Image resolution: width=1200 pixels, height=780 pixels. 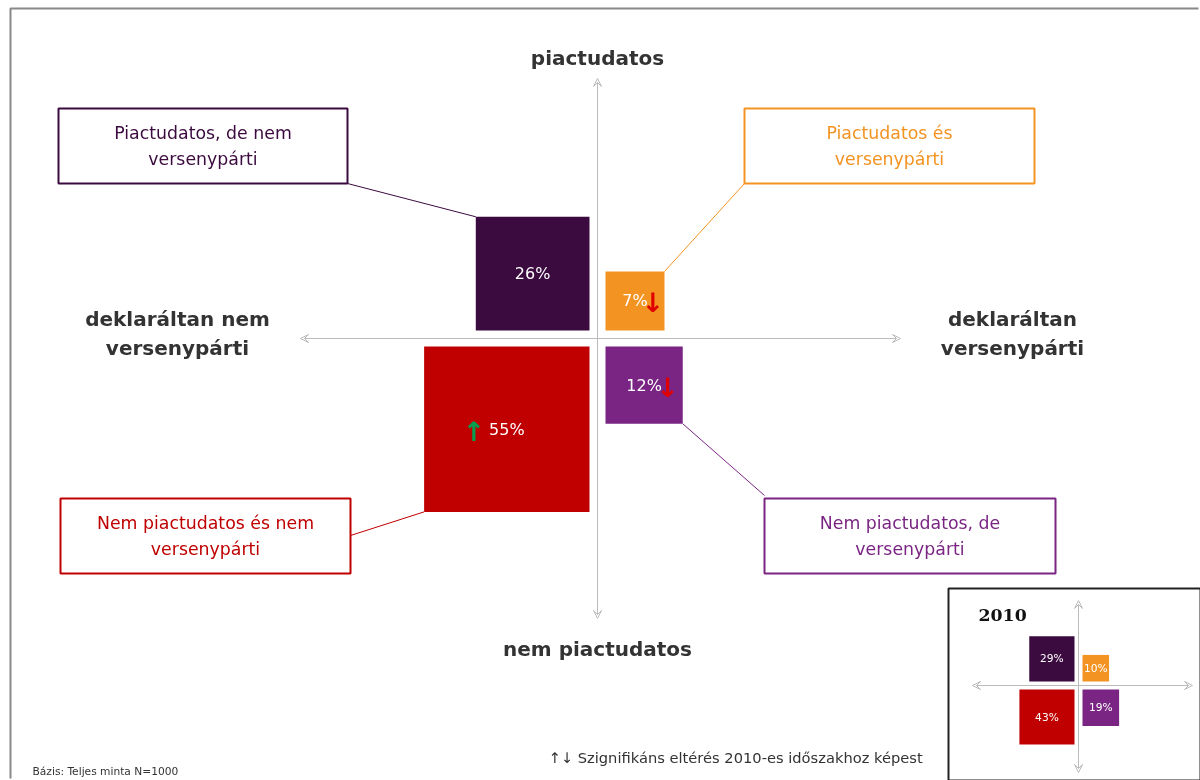 What do you see at coordinates (1047, 717) in the screenshot?
I see `data-label: 43%` at bounding box center [1047, 717].